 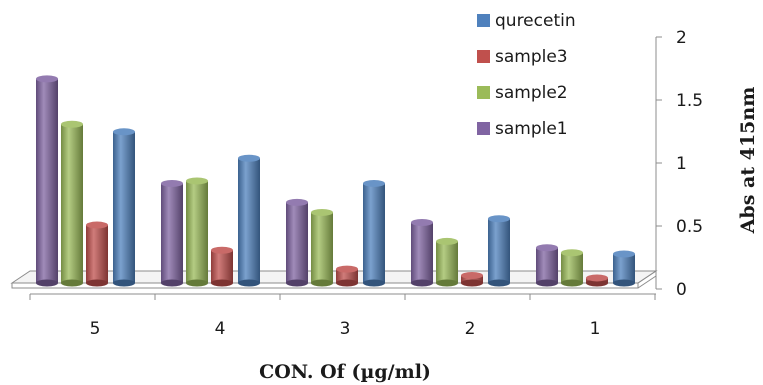 I want to click on x-tick-label: 1, so click(x=595, y=329).